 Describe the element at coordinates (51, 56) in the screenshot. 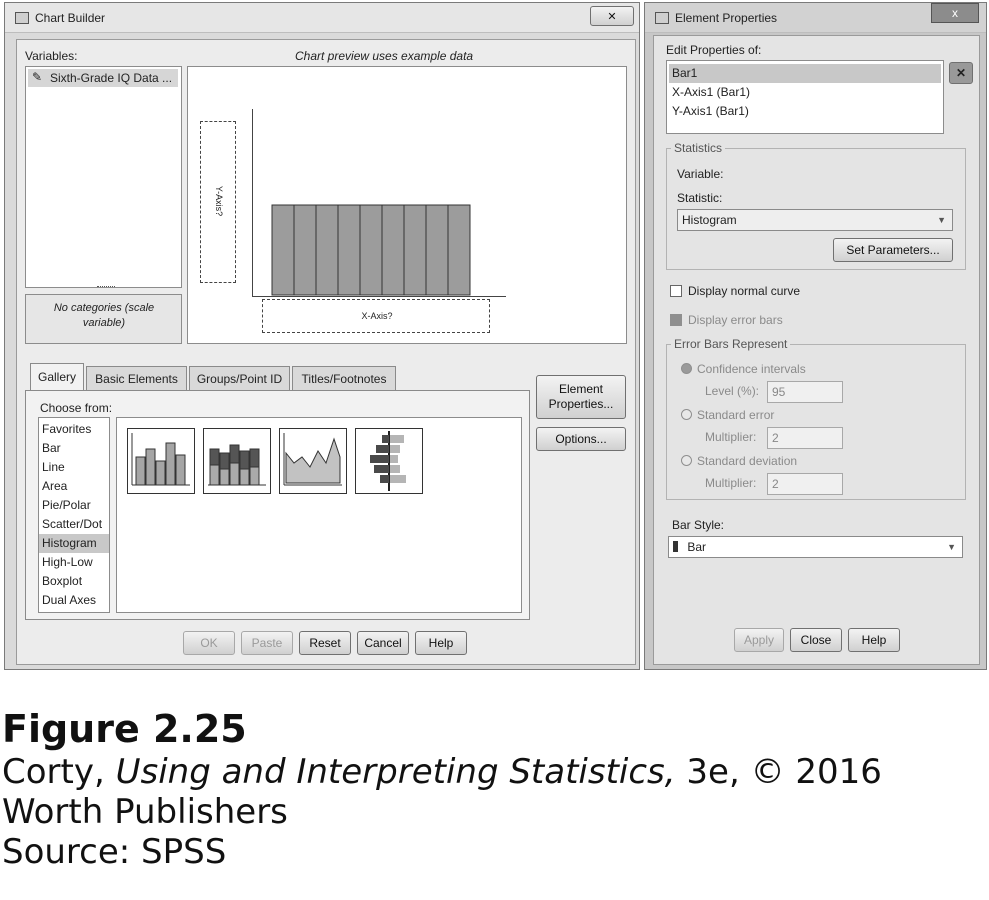

I see `variables-label: Variables:` at that location.